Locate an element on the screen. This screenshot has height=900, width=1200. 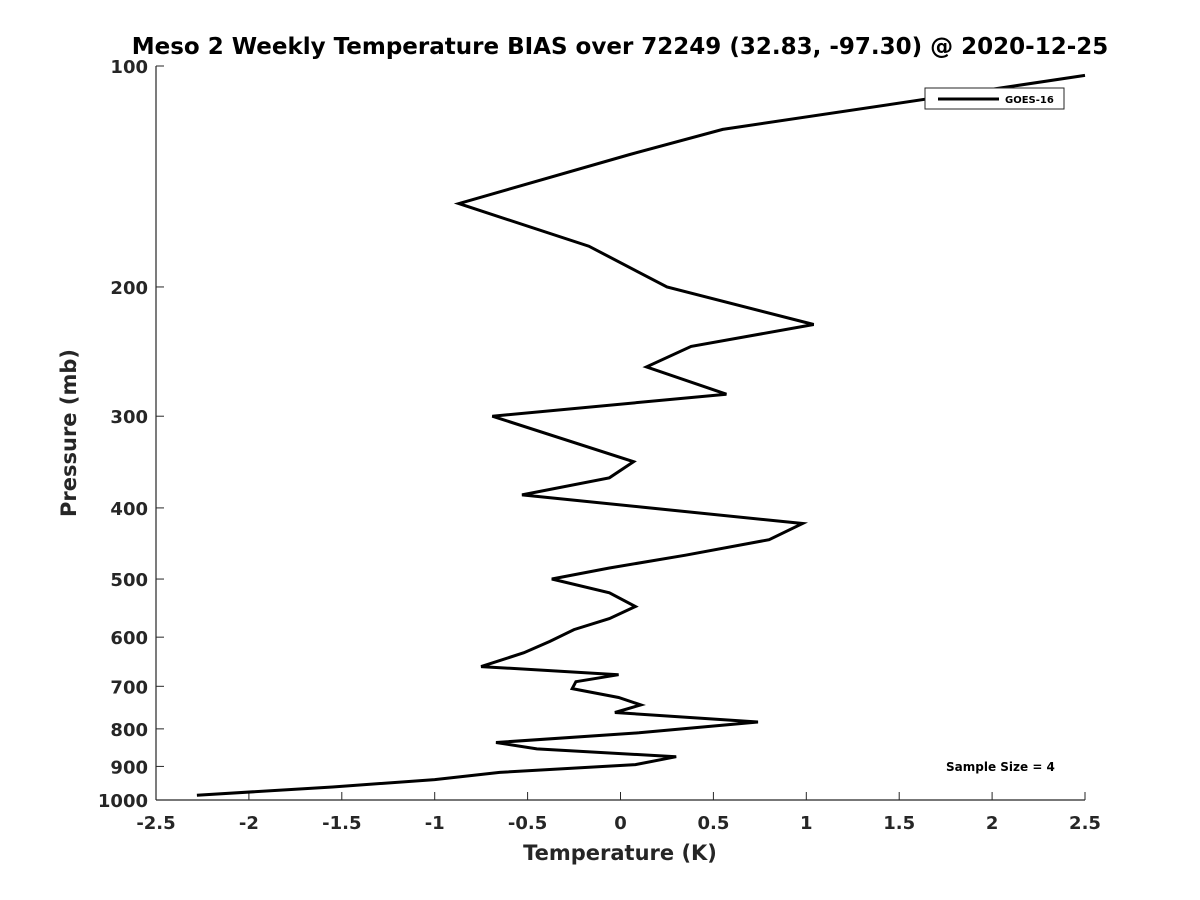
x-tick-label: -2.5 is located at coordinates (155, 823).